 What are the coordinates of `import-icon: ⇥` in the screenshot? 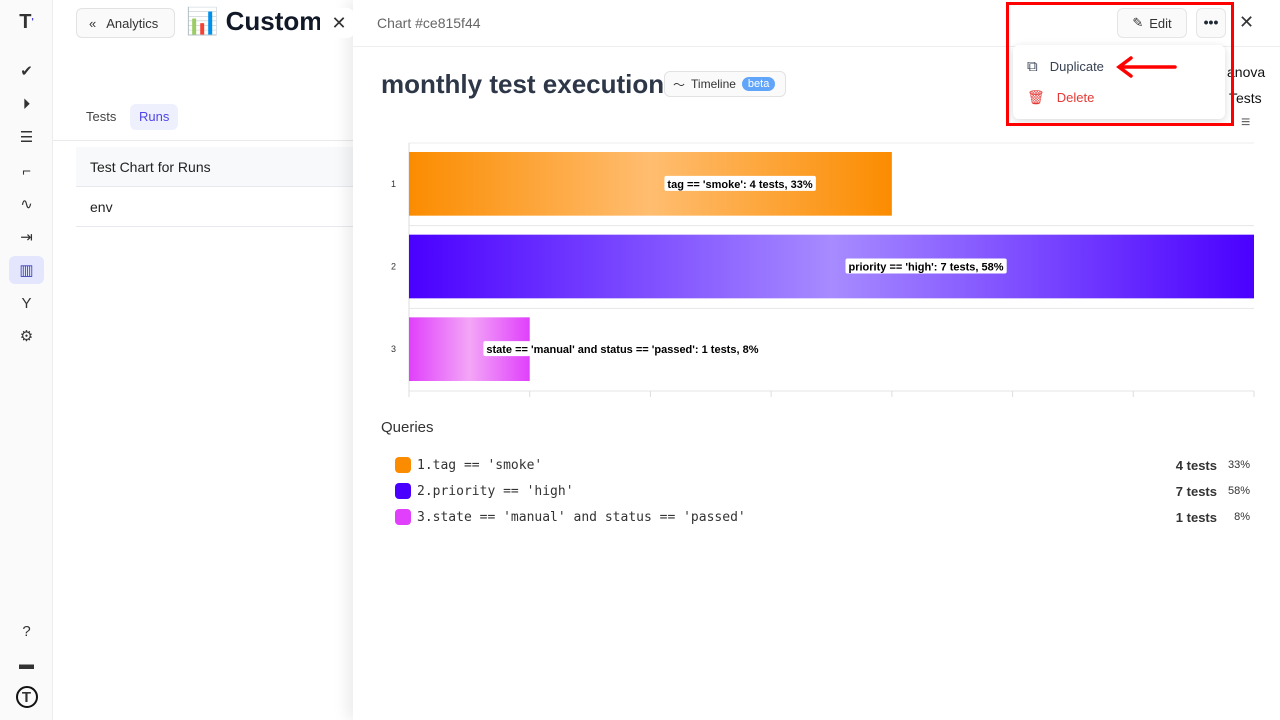 It's located at (26, 237).